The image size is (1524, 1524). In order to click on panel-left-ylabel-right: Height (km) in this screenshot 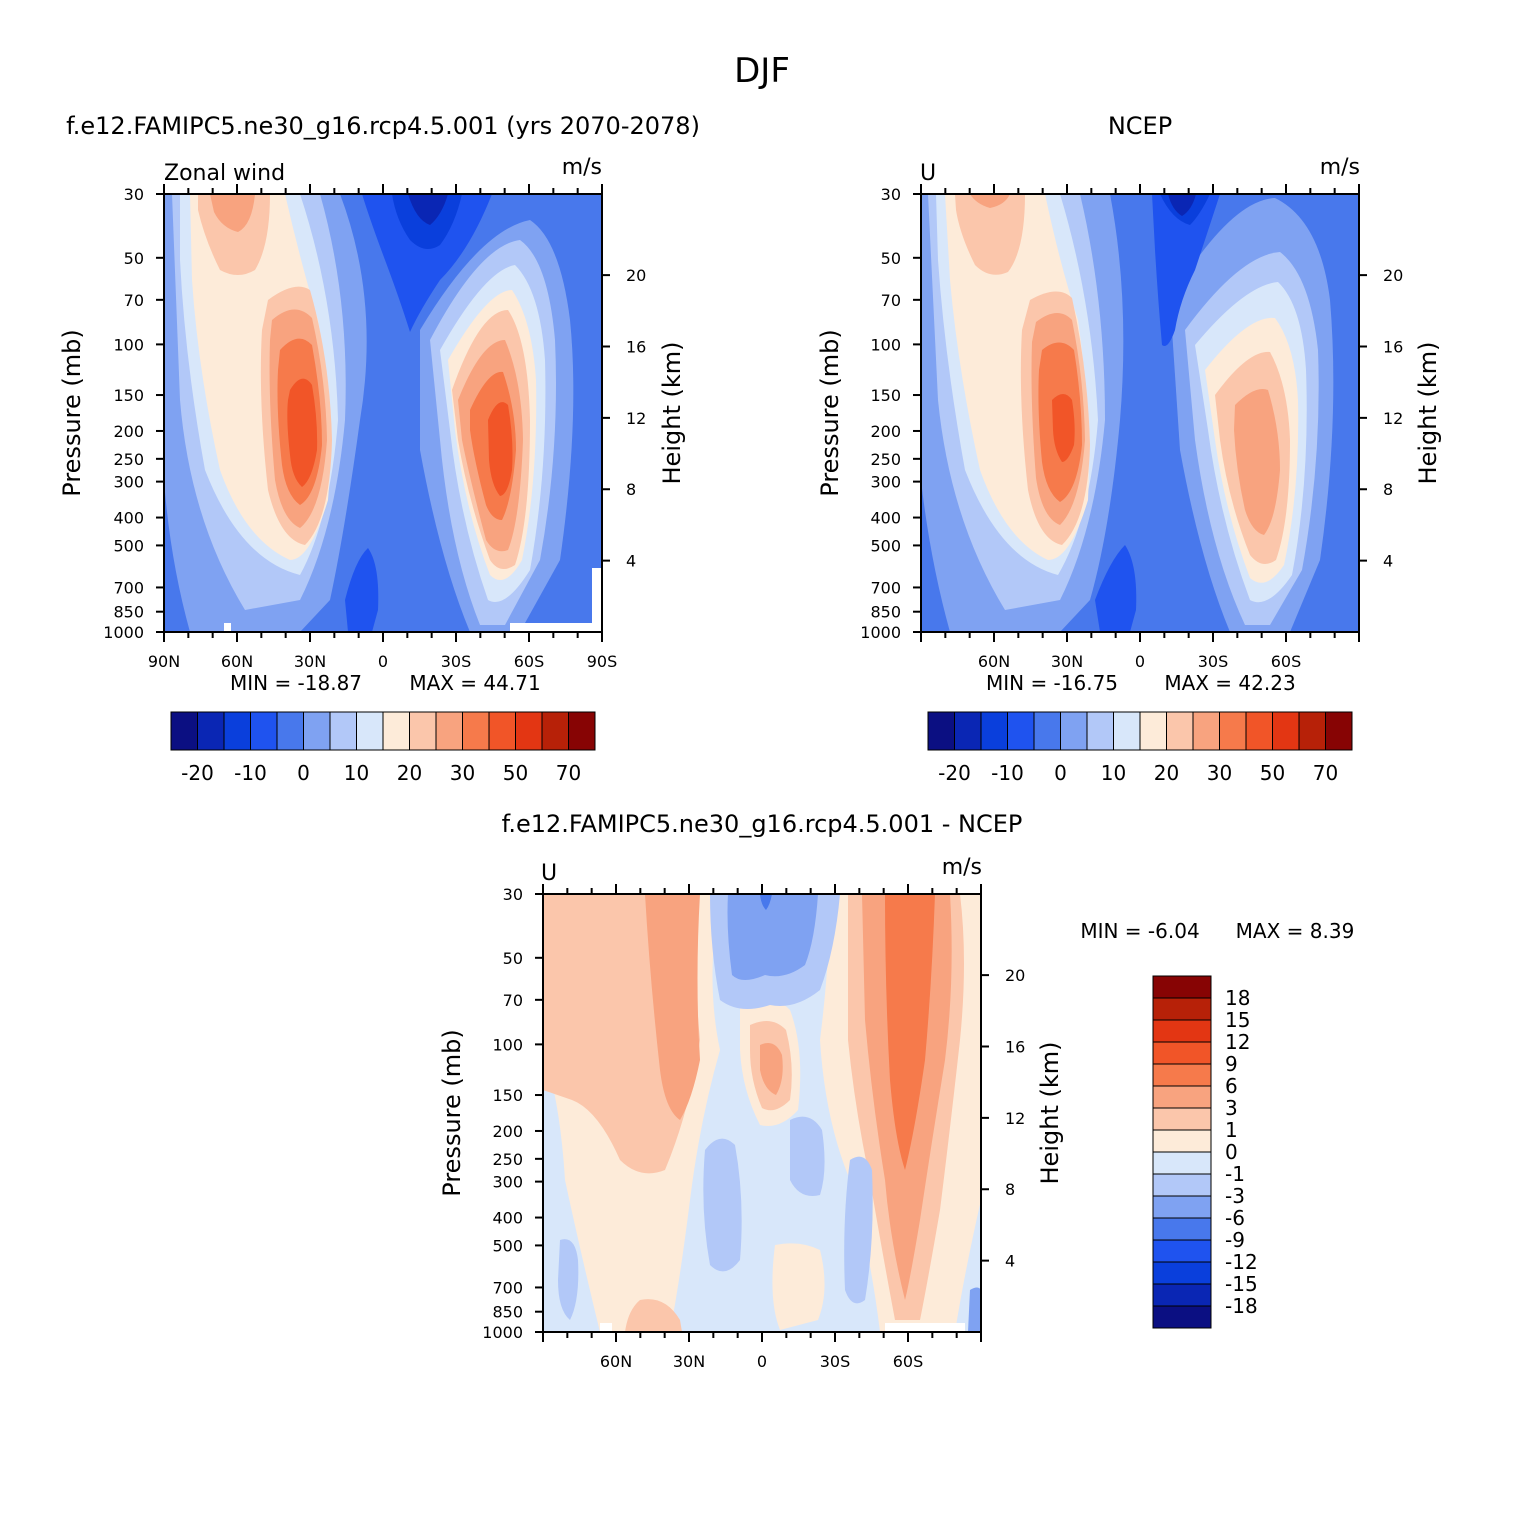, I will do `click(672, 413)`.